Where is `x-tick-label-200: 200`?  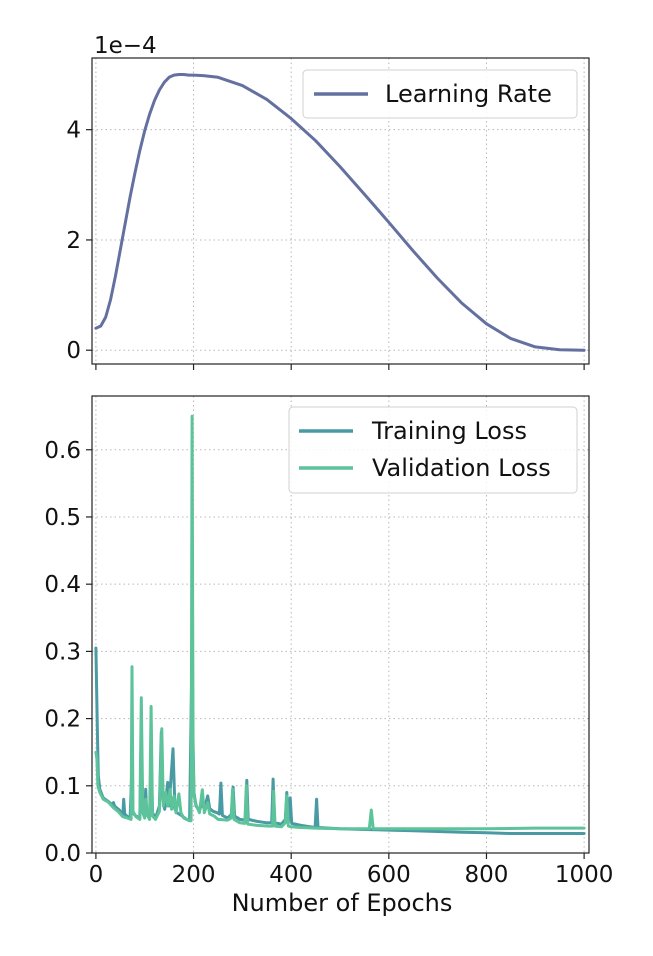
x-tick-label-200: 200 is located at coordinates (194, 875).